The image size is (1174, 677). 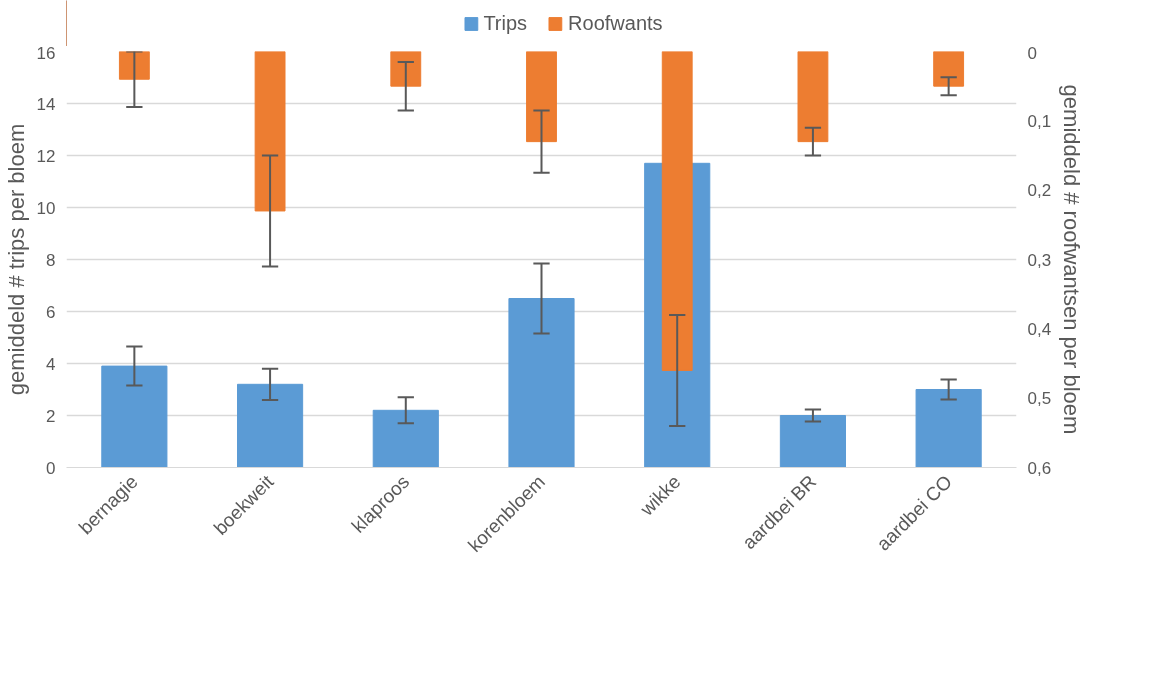 I want to click on y2-tick-label: 0,2, so click(x=1039, y=191).